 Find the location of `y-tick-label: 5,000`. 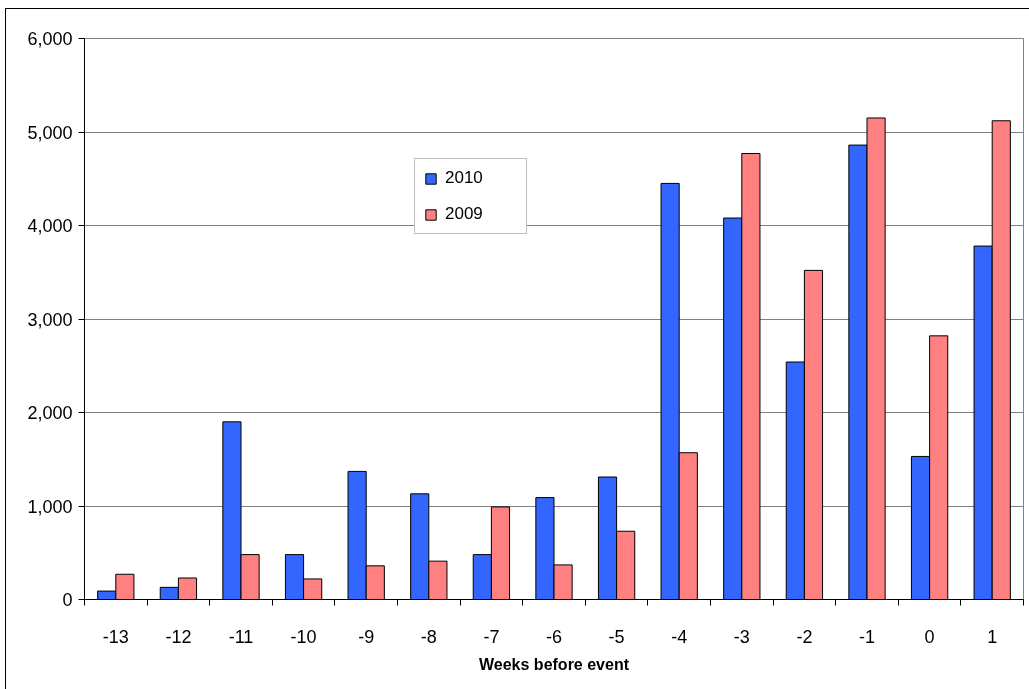

y-tick-label: 5,000 is located at coordinates (50, 132).